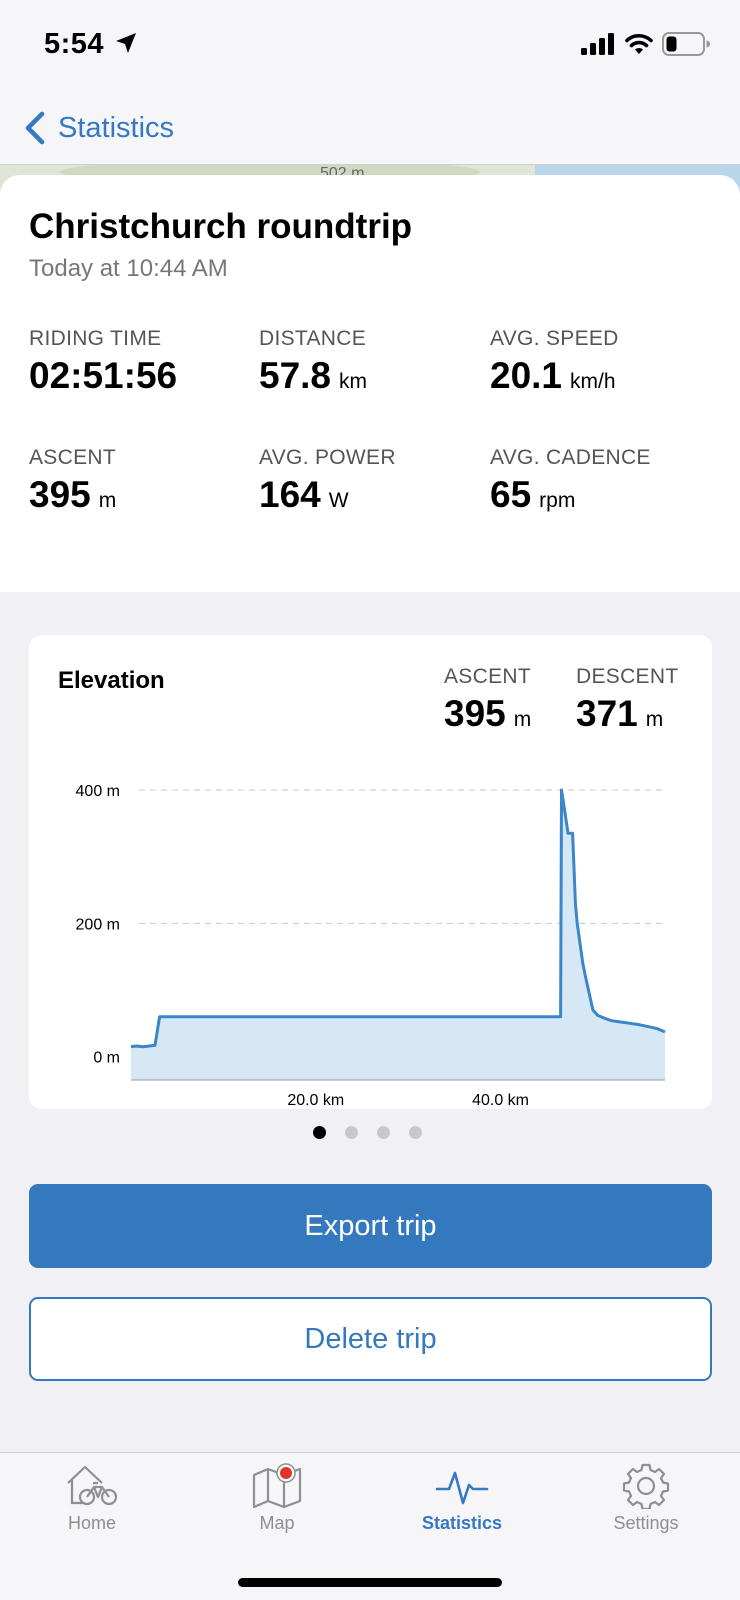 The height and width of the screenshot is (1600, 740). Describe the element at coordinates (74, 44) in the screenshot. I see `status-time: 5:54` at that location.